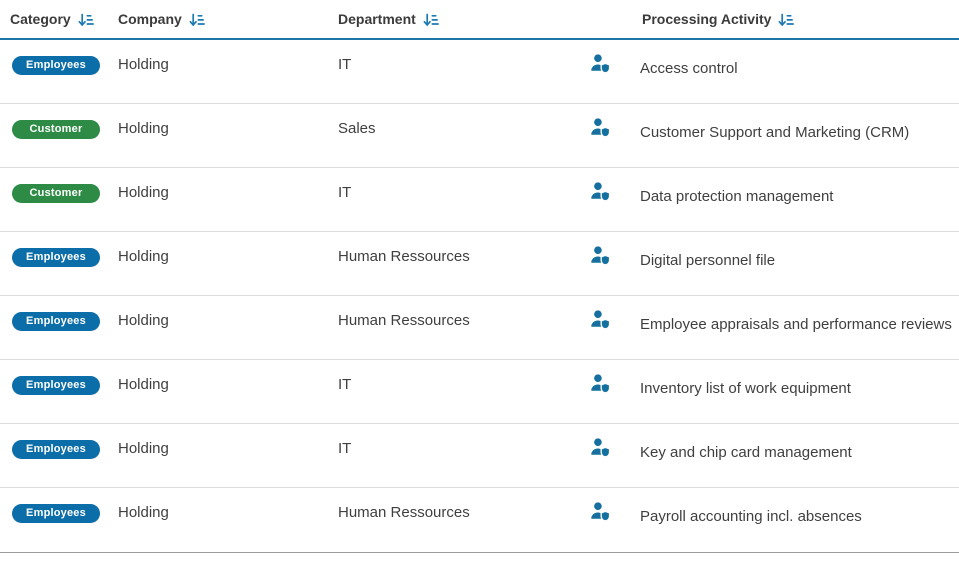  What do you see at coordinates (737, 196) in the screenshot?
I see `processing-activity-cell: Data protection management` at bounding box center [737, 196].